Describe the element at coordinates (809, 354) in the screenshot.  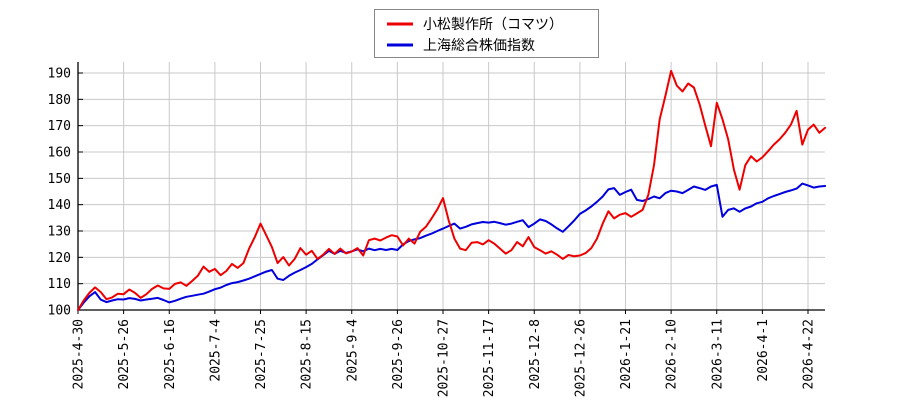
I see `x-tick-label: 2026-4-22` at that location.